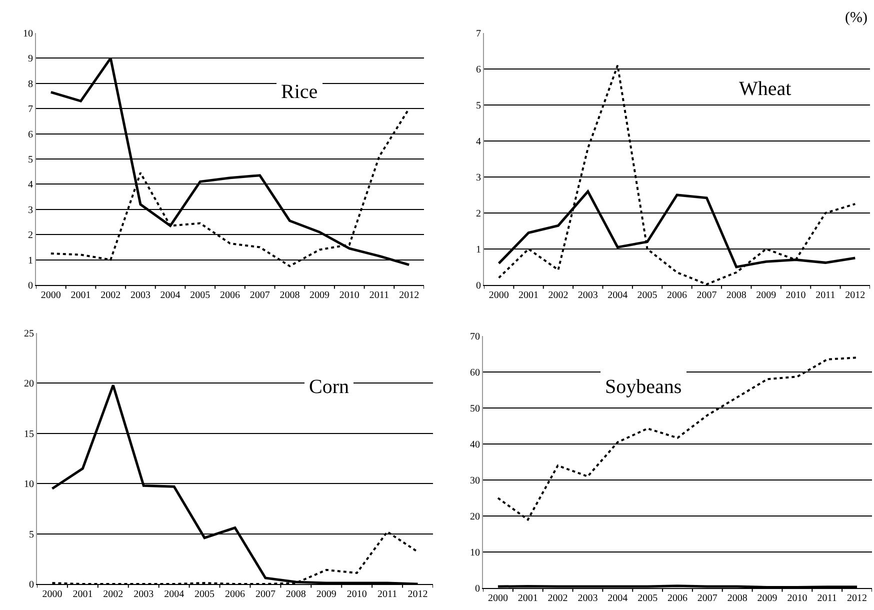  Describe the element at coordinates (30, 84) in the screenshot. I see `y-tick-label: 8` at that location.